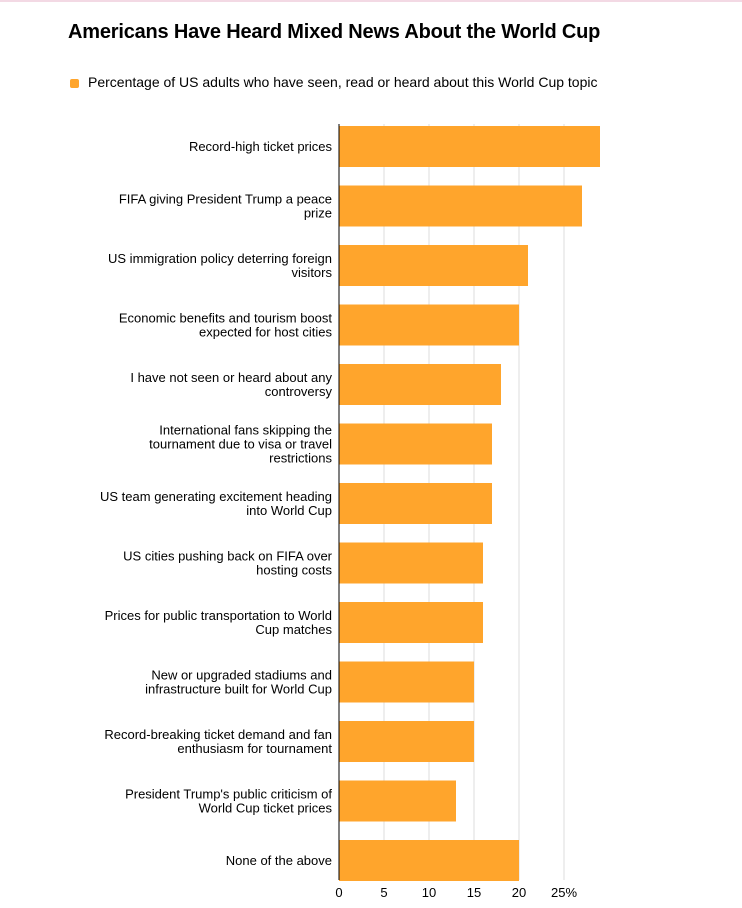 The image size is (742, 908). What do you see at coordinates (474, 892) in the screenshot?
I see `x-tick-label: 15` at bounding box center [474, 892].